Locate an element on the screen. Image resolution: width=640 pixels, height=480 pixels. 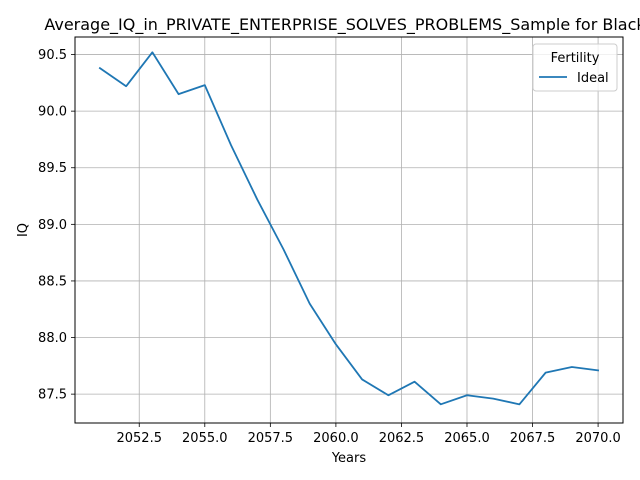
x-tick-label: 2055.0 is located at coordinates (205, 438).